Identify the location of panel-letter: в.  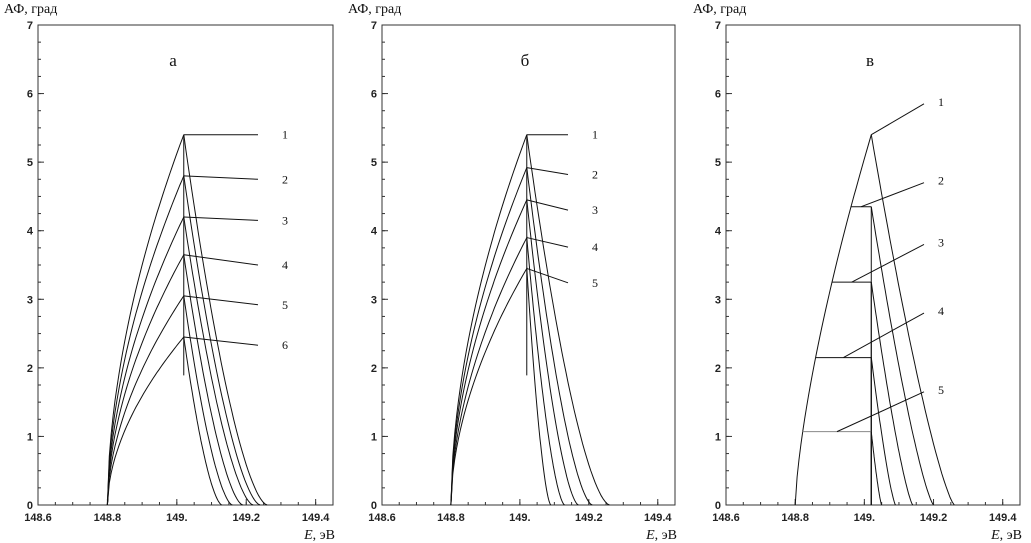
(870, 60).